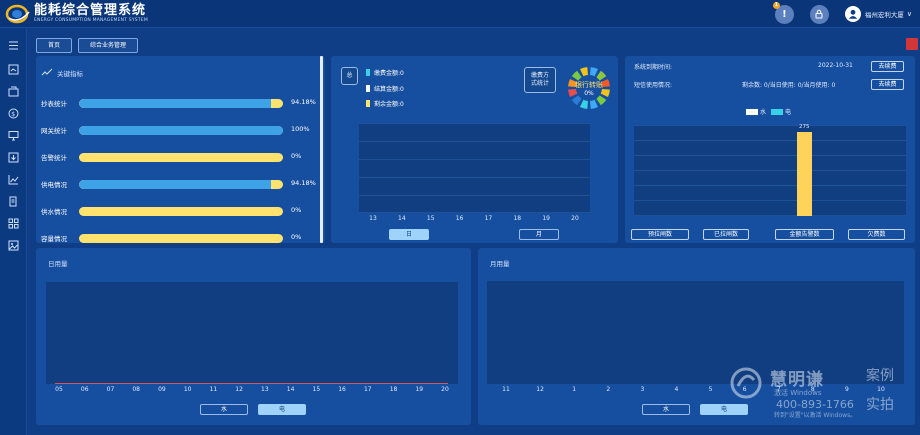  What do you see at coordinates (91, 20) in the screenshot?
I see `app-subtitle: ENERGY CONSUMPTION MANAGEMENT SYSTEM` at bounding box center [91, 20].